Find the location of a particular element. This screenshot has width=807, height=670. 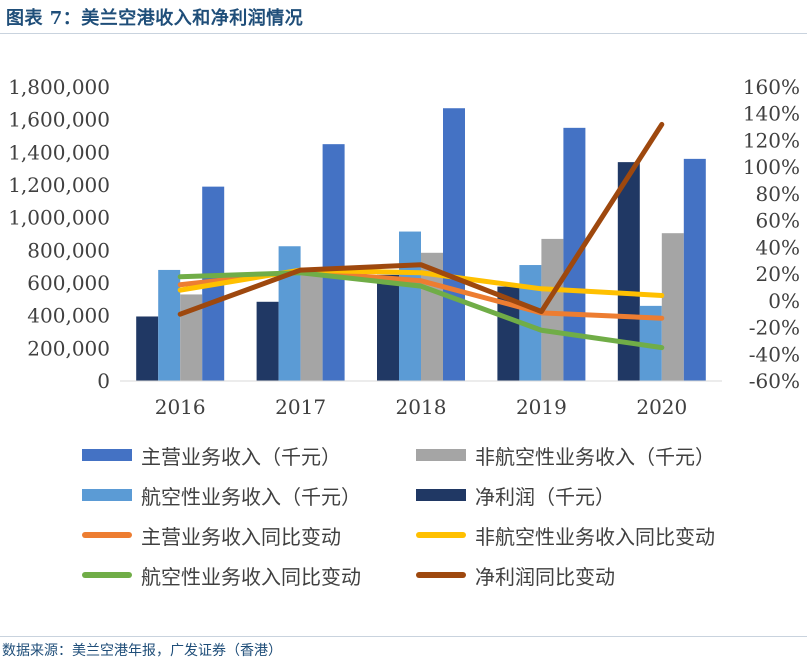

data-source-note: 数据来源：美兰空港年报，广发证券（香港） is located at coordinates (142, 651).